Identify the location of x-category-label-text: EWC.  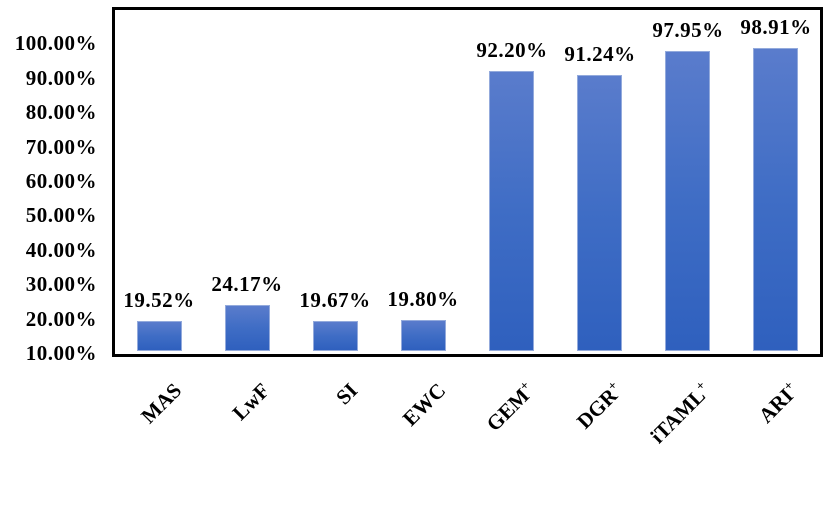
(424, 404).